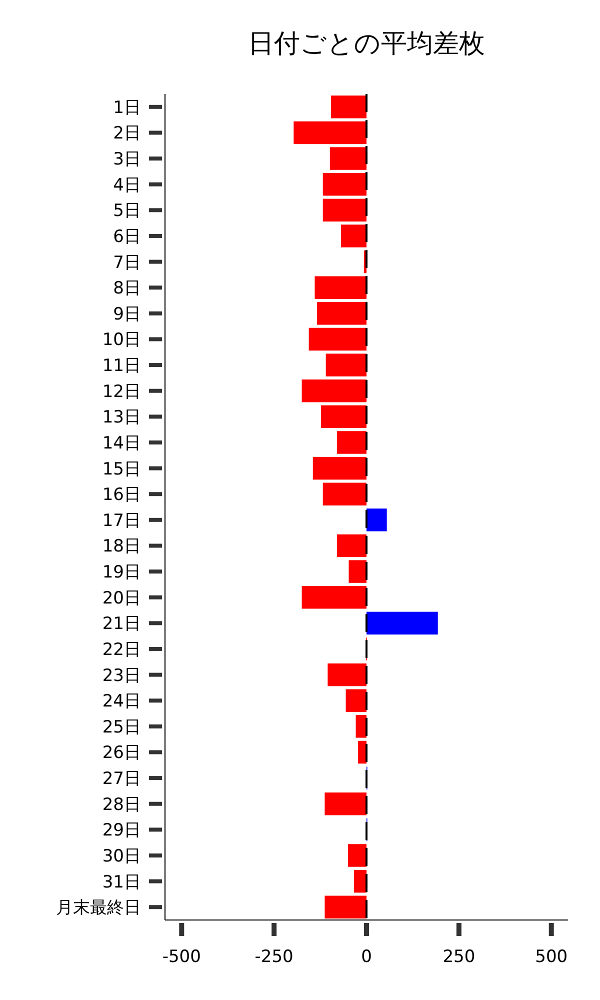  Describe the element at coordinates (127, 288) in the screenshot. I see `y-tick-label: 8日` at that location.